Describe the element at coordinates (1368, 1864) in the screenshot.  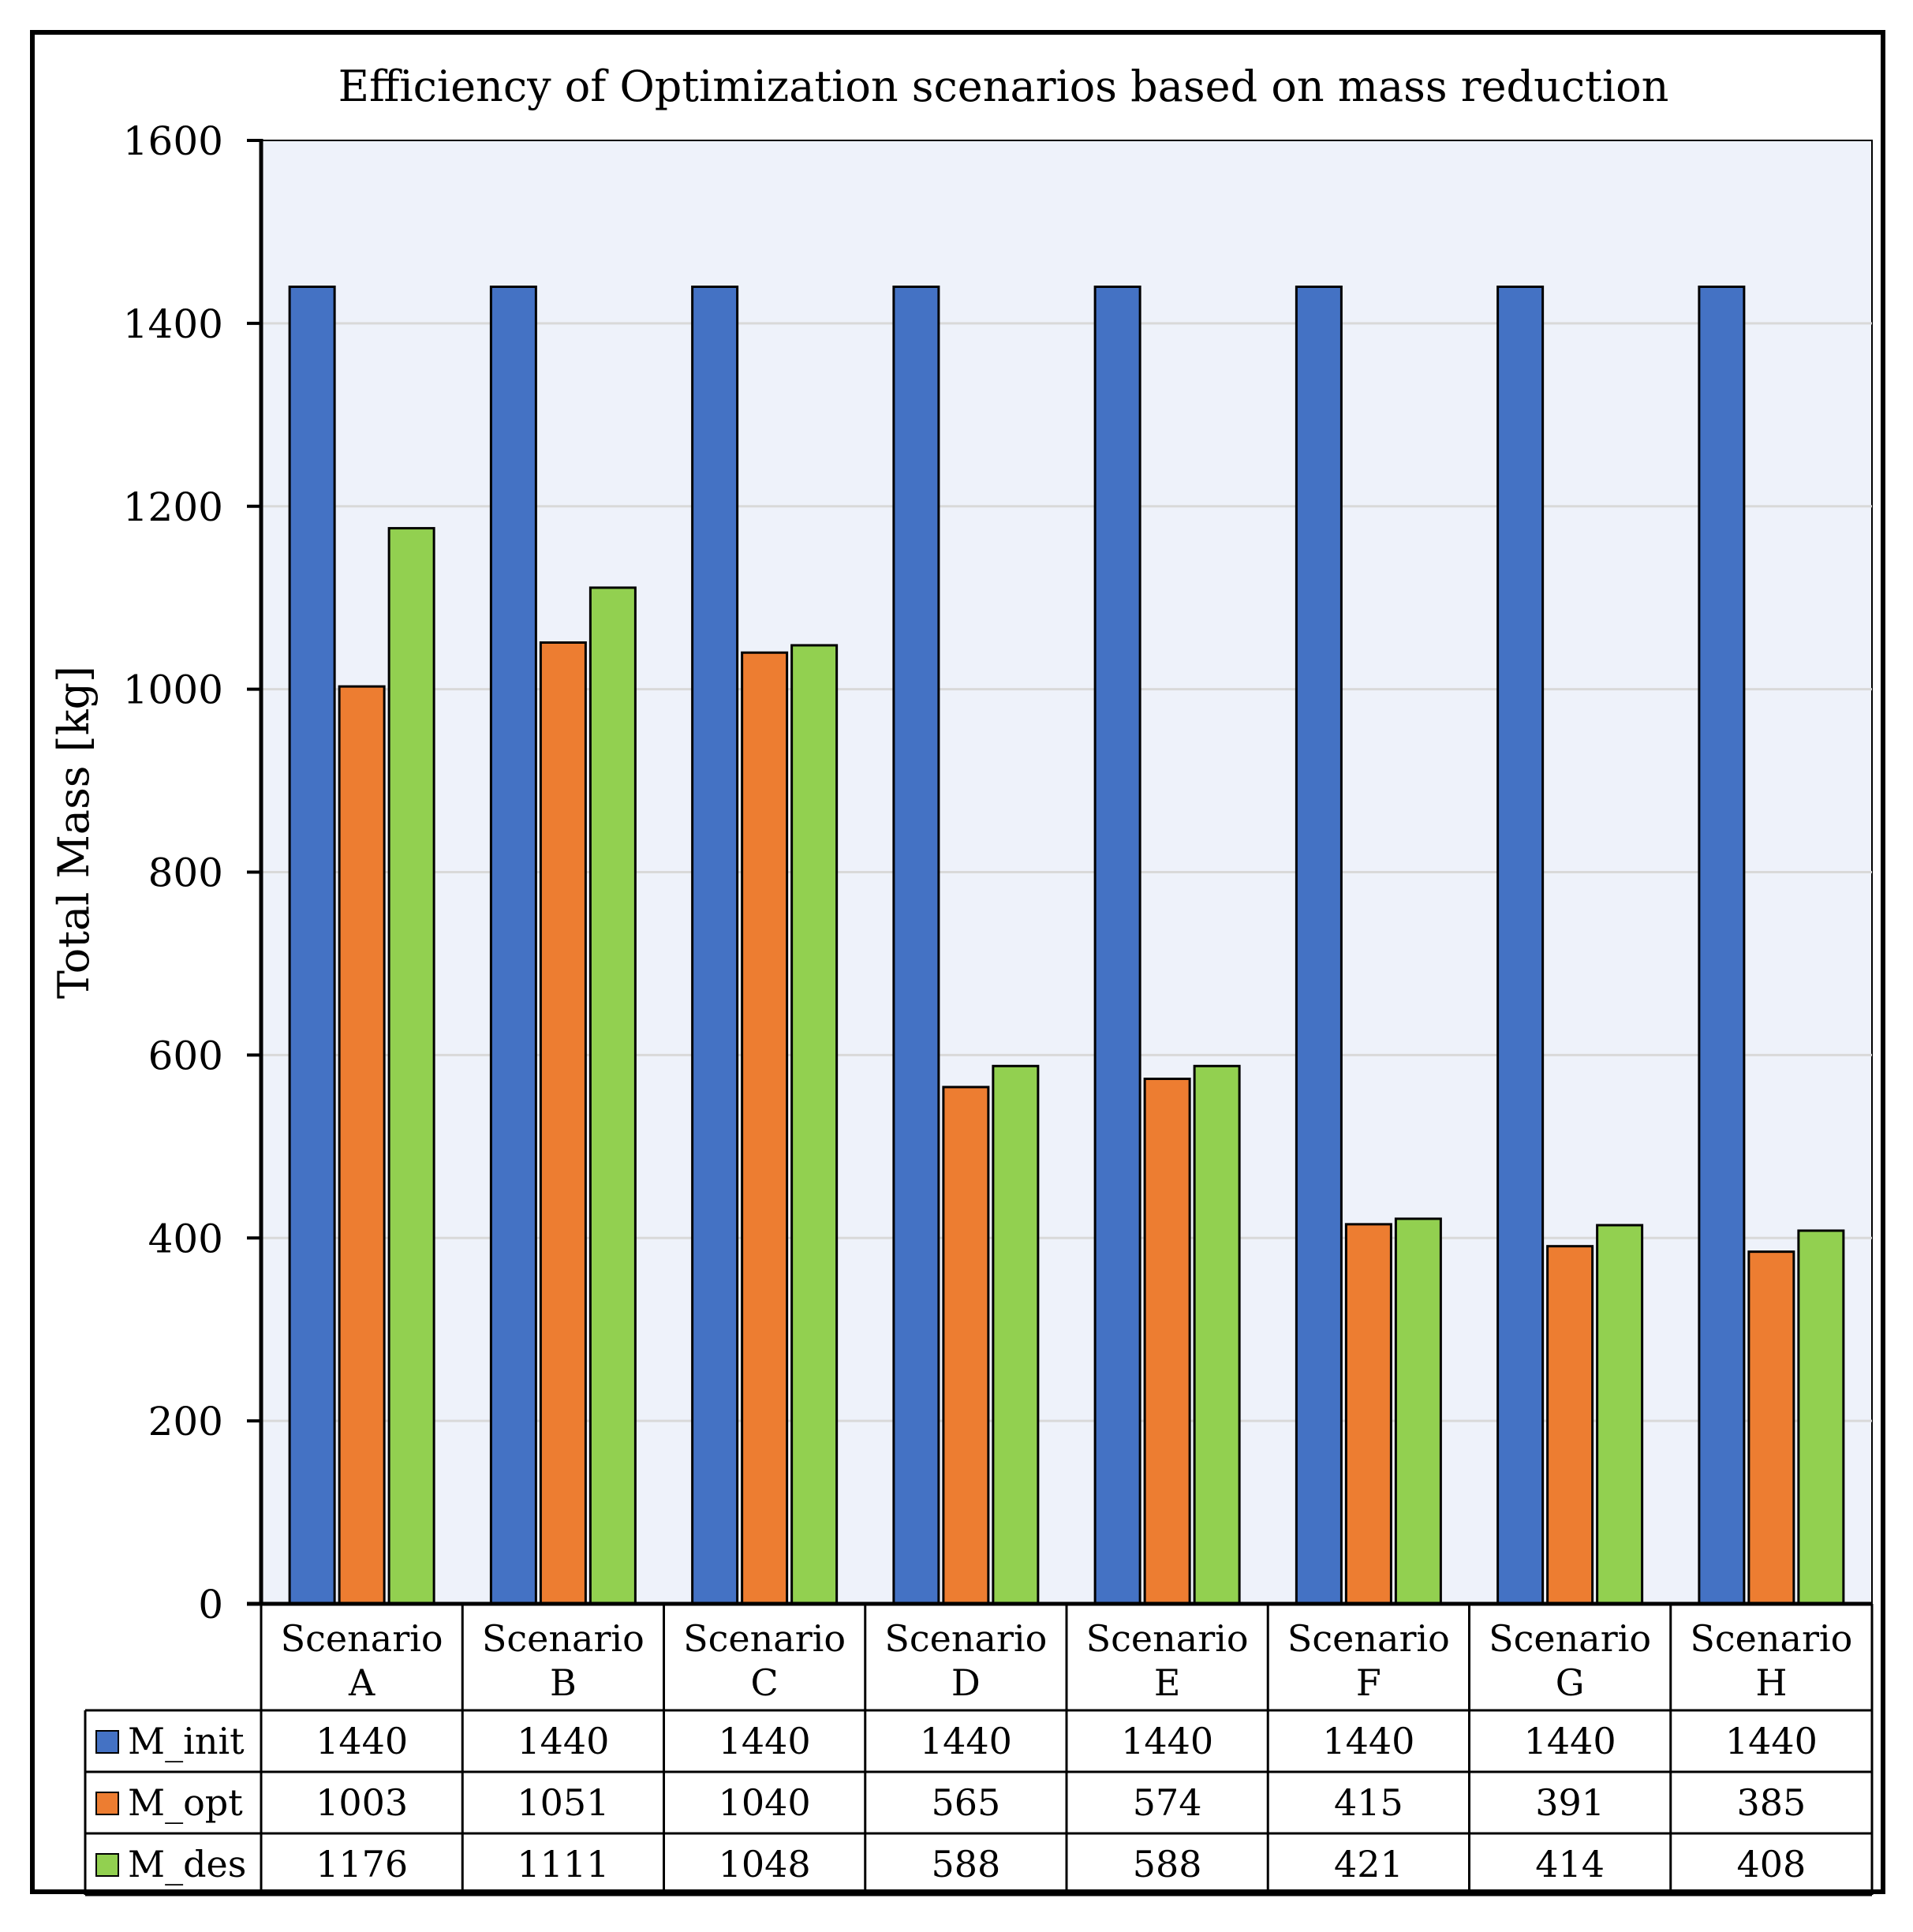
I see `table-value: 421` at that location.